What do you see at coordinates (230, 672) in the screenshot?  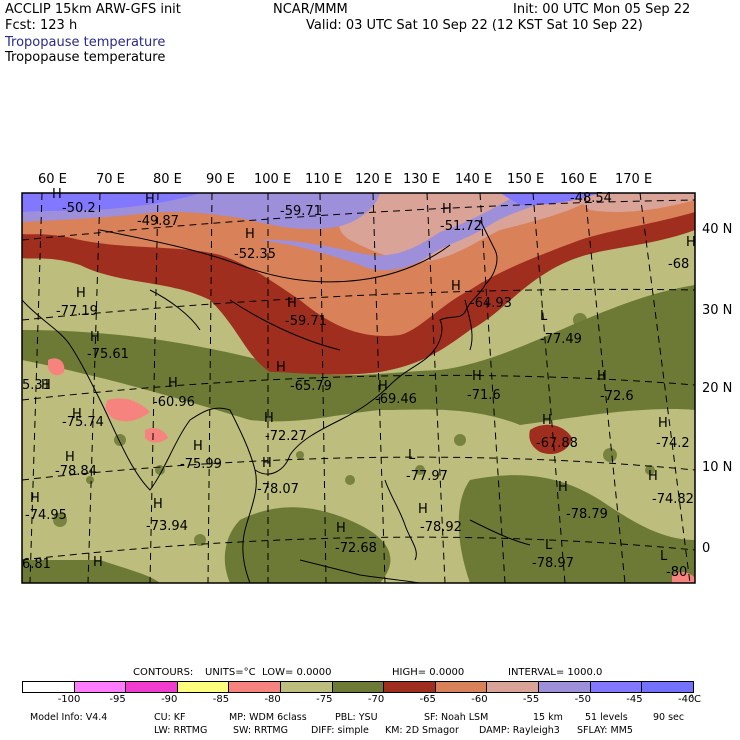 I see `contours-units: UNITS=°C` at bounding box center [230, 672].